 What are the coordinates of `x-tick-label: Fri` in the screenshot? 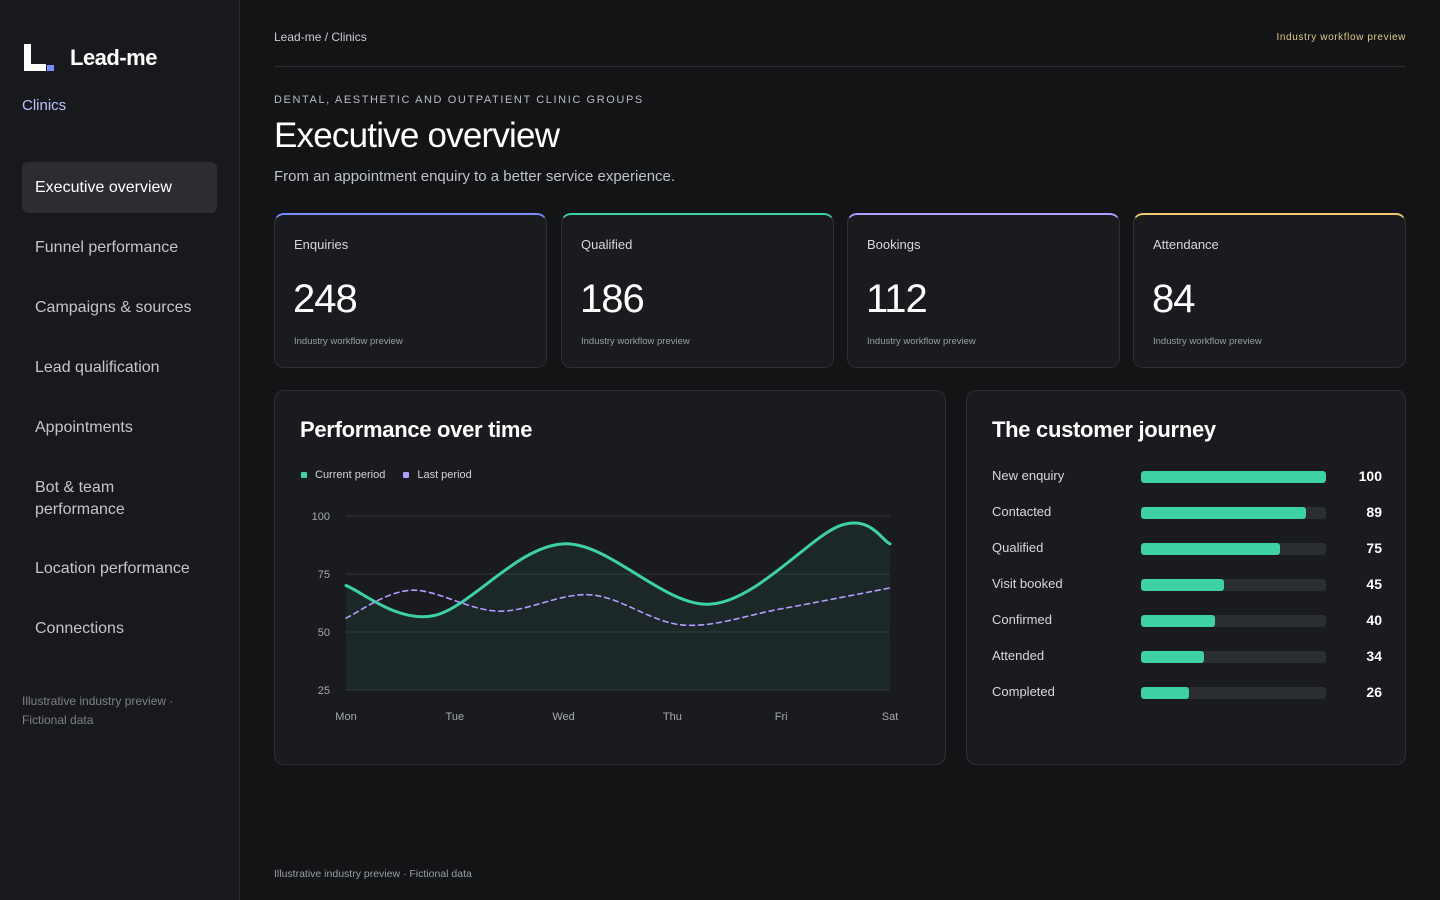 It's located at (781, 717).